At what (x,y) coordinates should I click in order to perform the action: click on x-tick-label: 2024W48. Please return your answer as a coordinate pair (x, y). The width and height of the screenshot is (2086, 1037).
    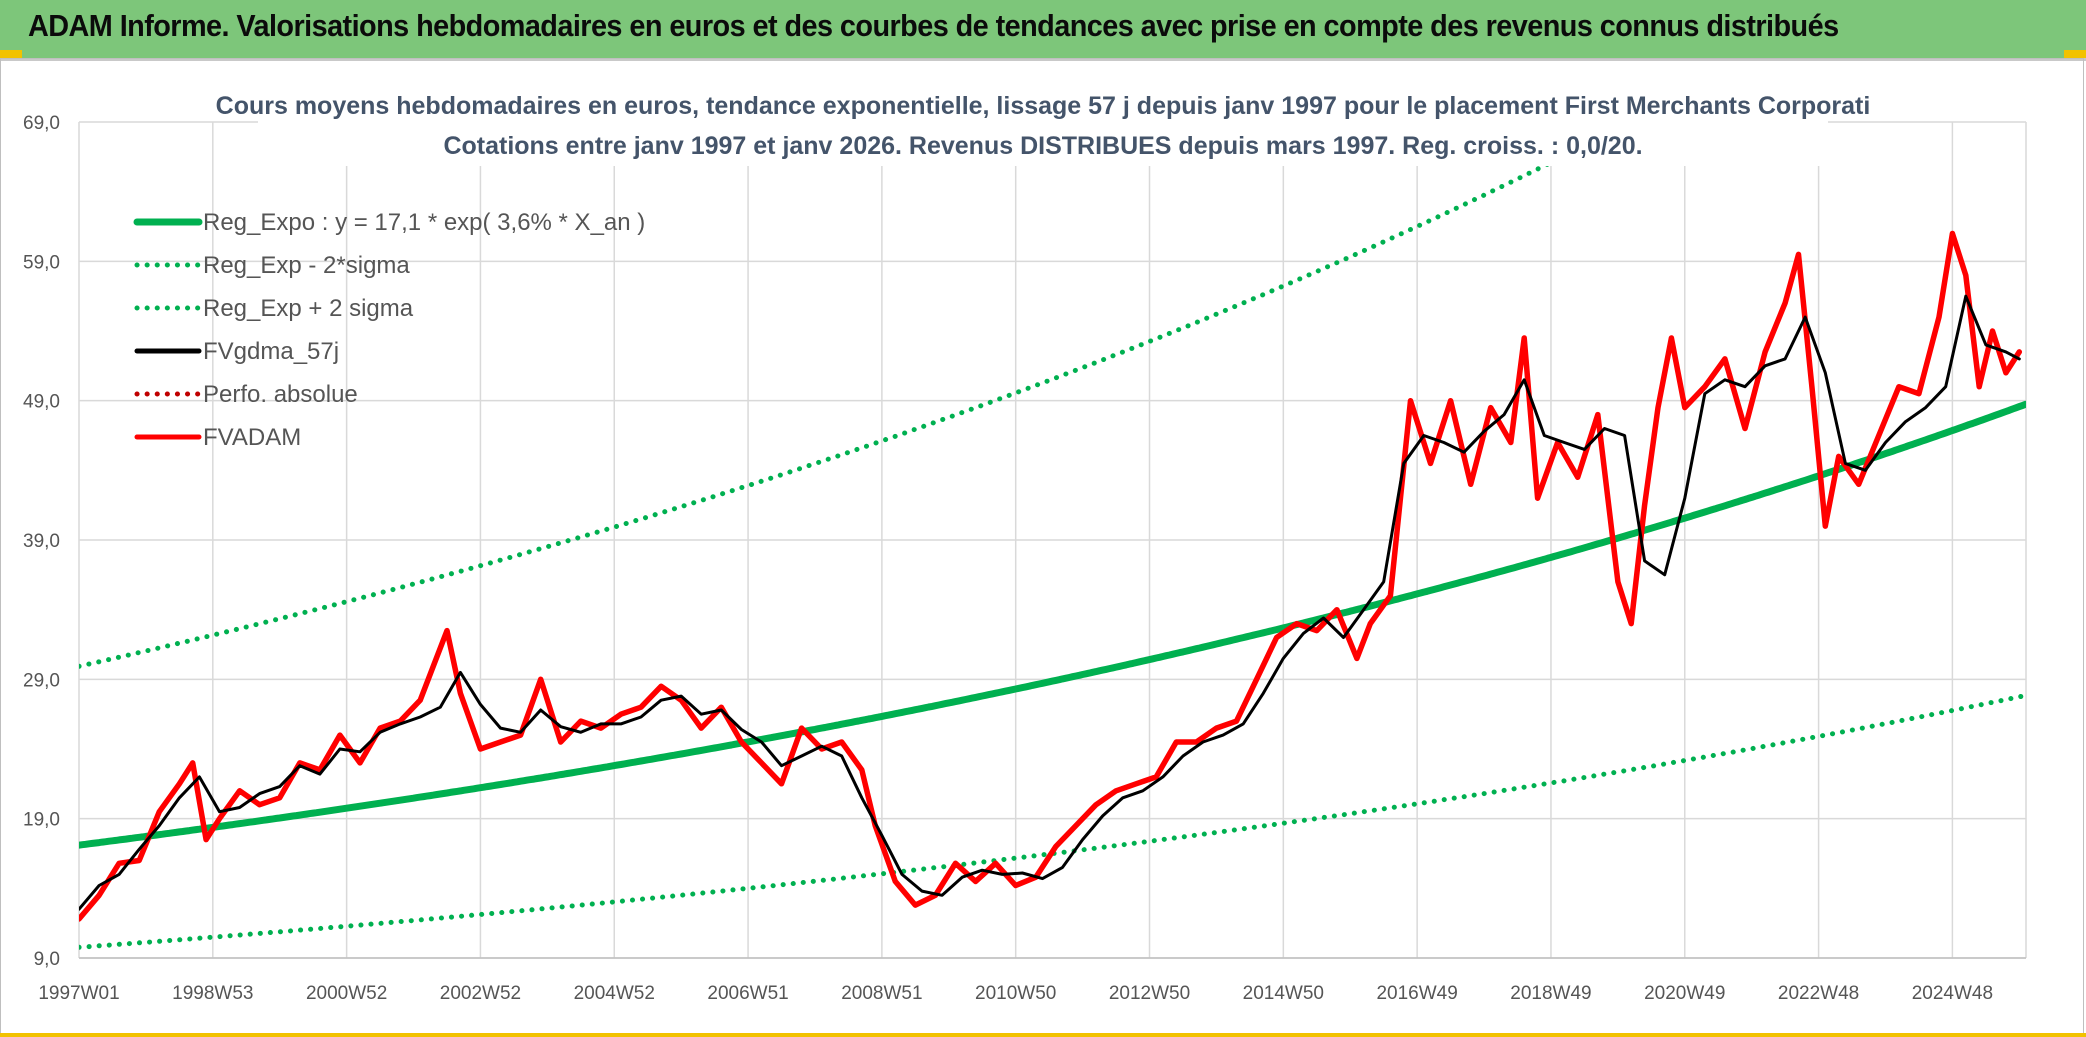
    Looking at the image, I should click on (1952, 993).